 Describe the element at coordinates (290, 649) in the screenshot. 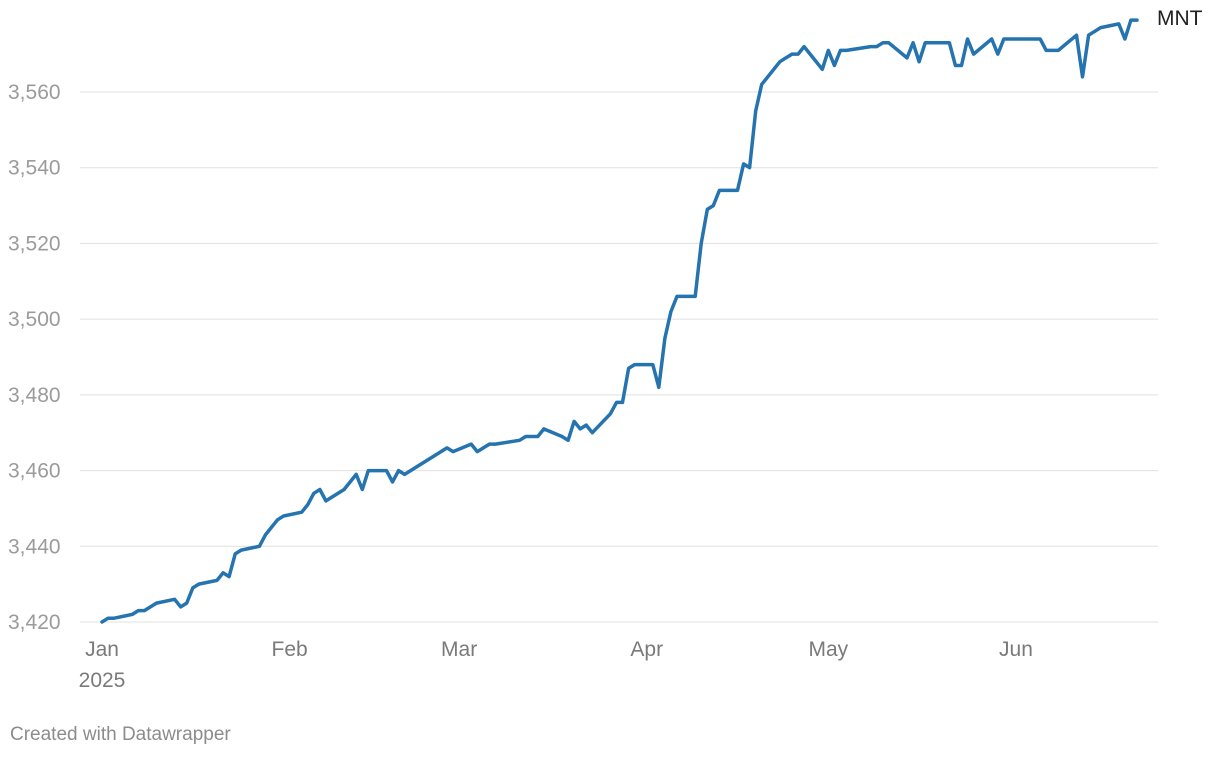

I see `x-tick-label: Feb` at that location.